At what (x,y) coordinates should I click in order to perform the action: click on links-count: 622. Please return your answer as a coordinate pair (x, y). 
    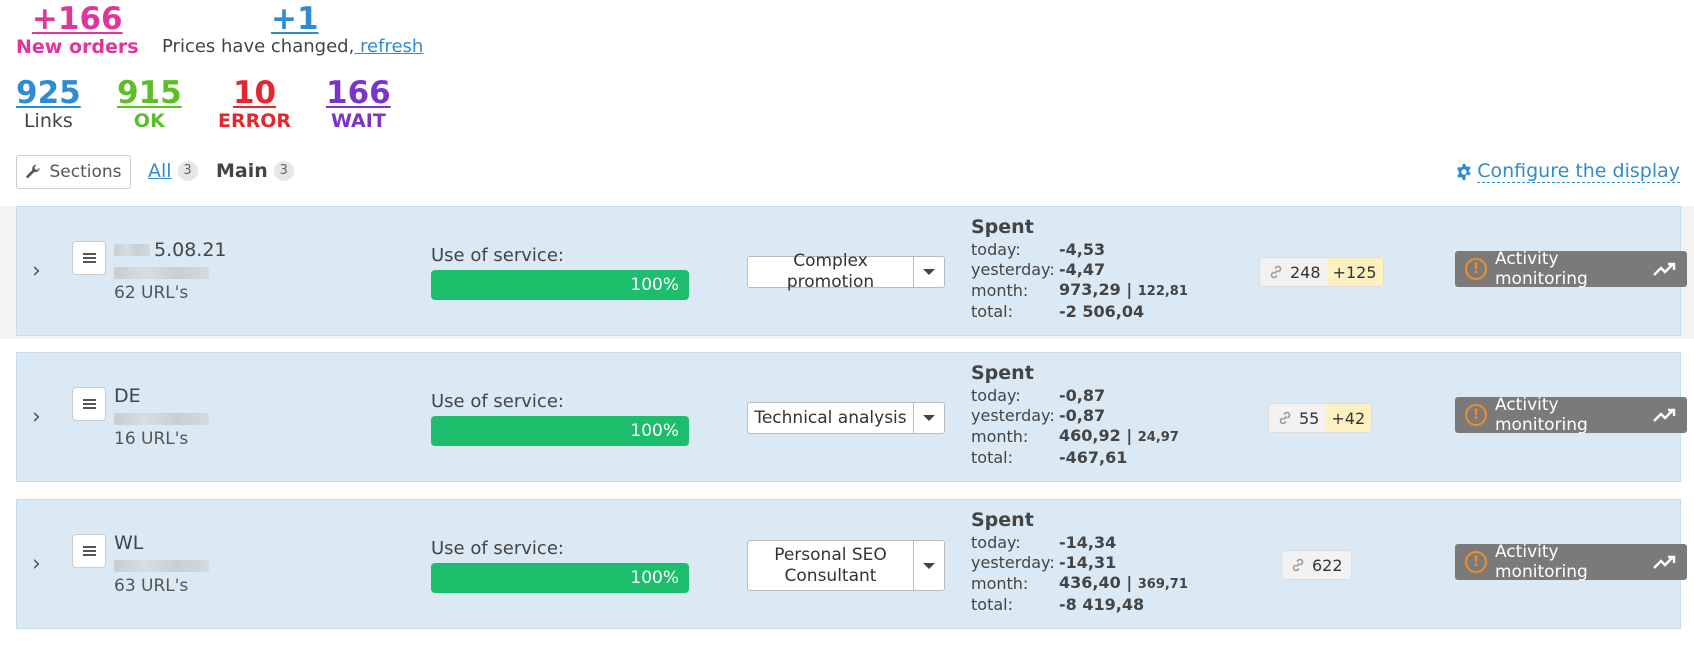
    Looking at the image, I should click on (1327, 565).